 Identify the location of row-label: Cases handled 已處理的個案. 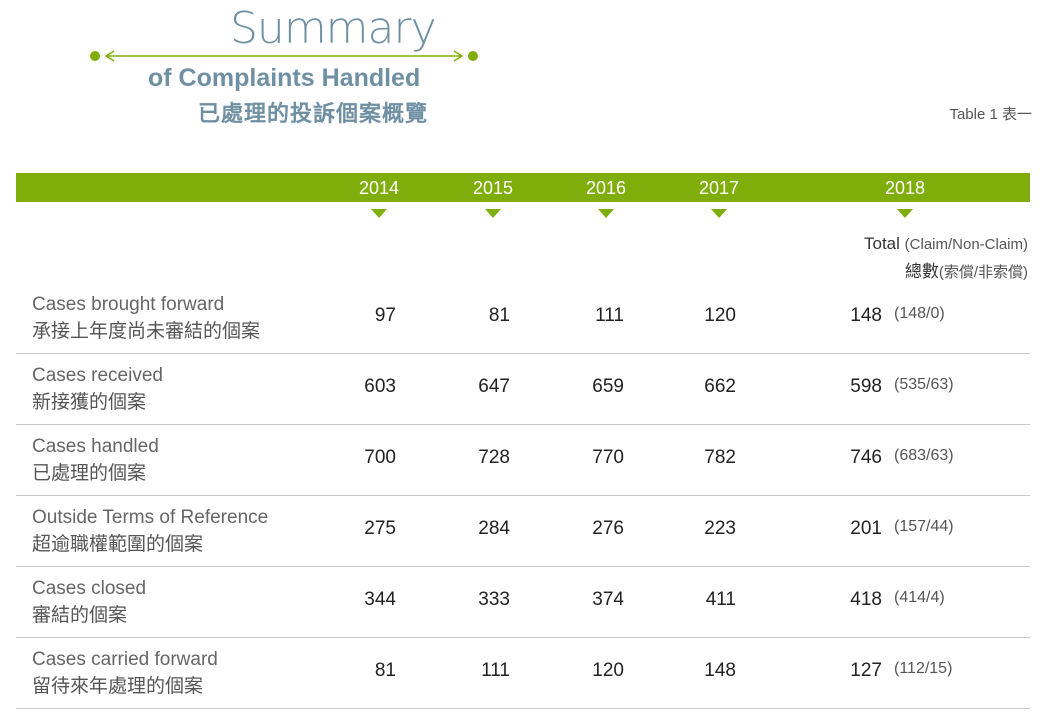
(95, 460).